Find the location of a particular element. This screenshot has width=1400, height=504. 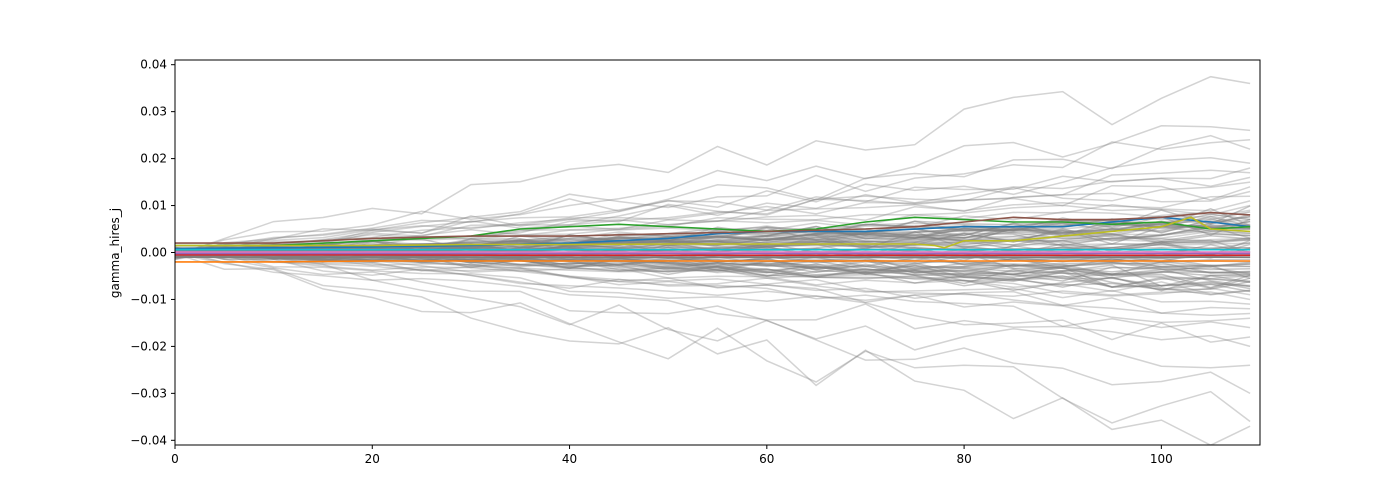

x-tick-label: 100 is located at coordinates (1161, 459).